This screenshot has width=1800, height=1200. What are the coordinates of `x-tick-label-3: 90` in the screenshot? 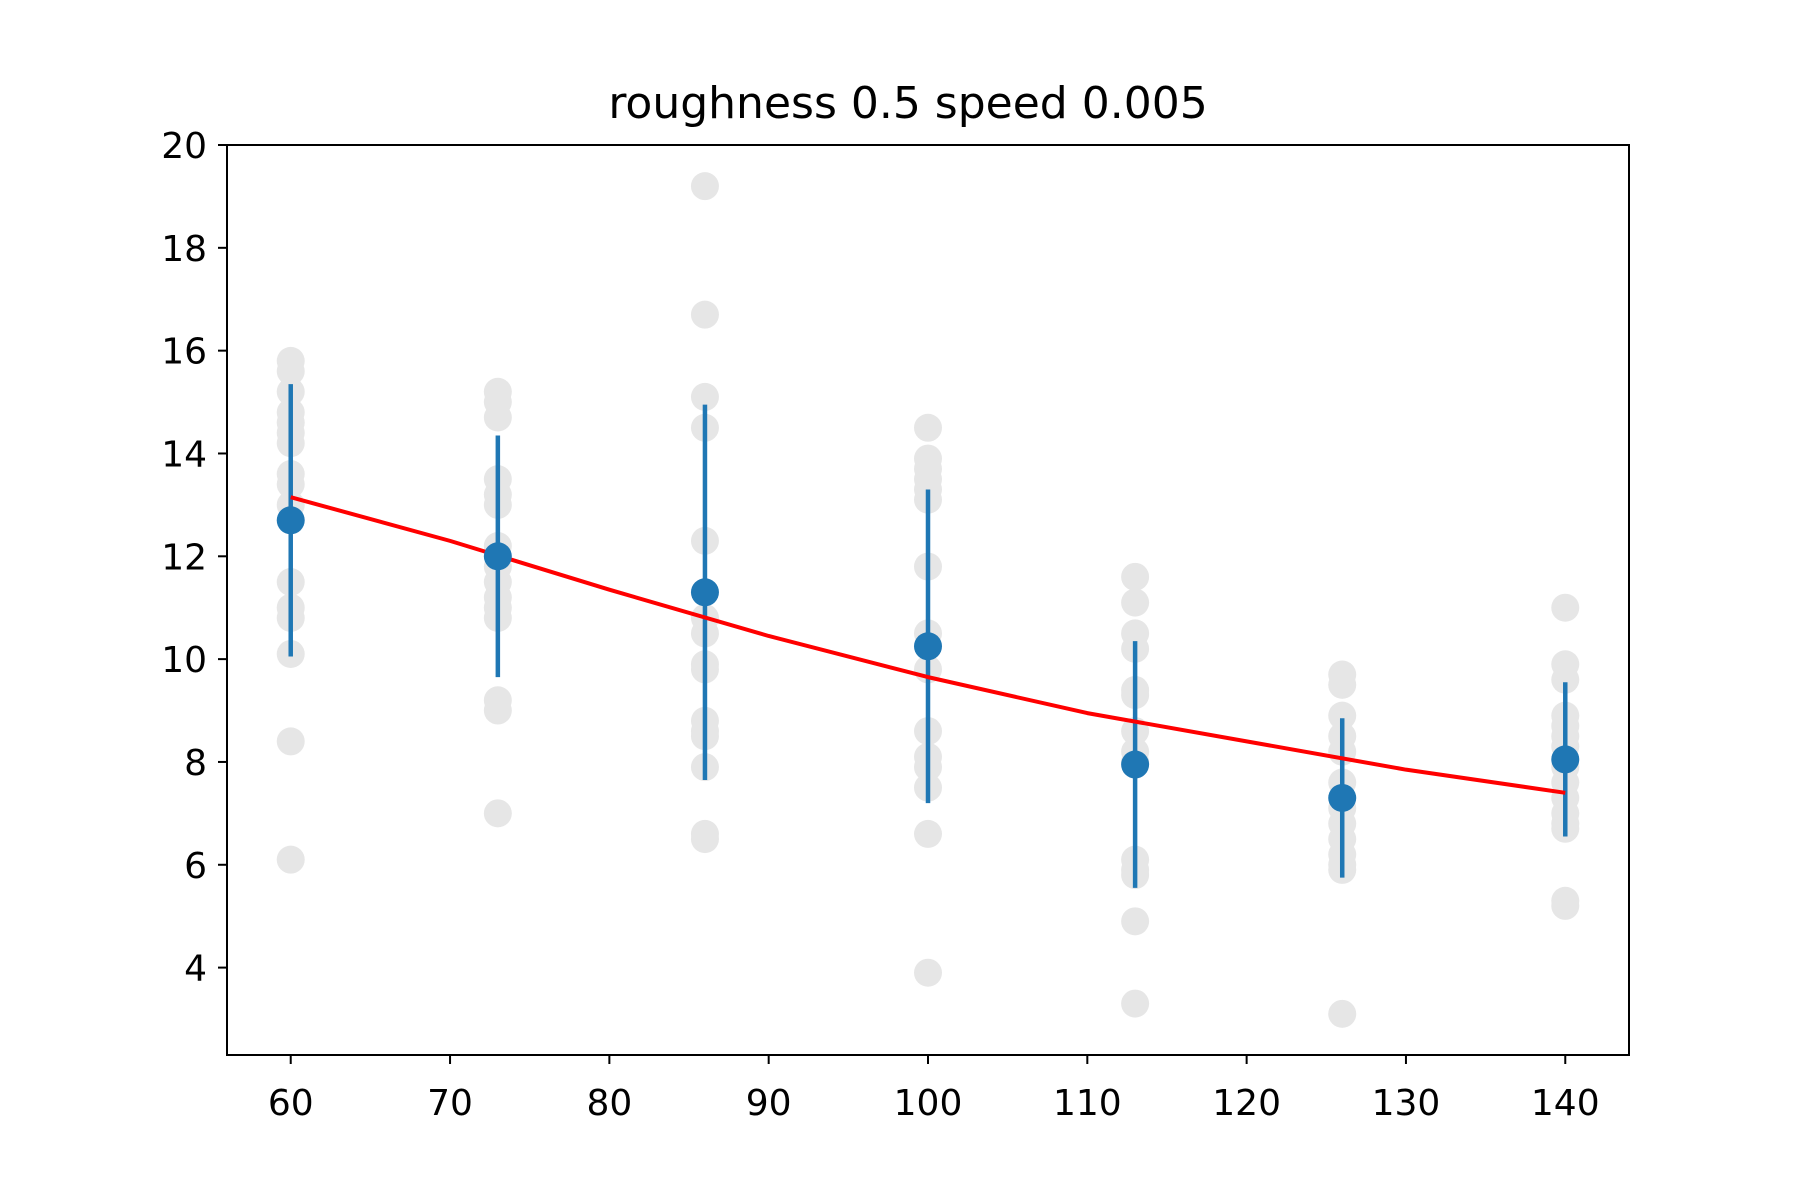 It's located at (769, 1103).